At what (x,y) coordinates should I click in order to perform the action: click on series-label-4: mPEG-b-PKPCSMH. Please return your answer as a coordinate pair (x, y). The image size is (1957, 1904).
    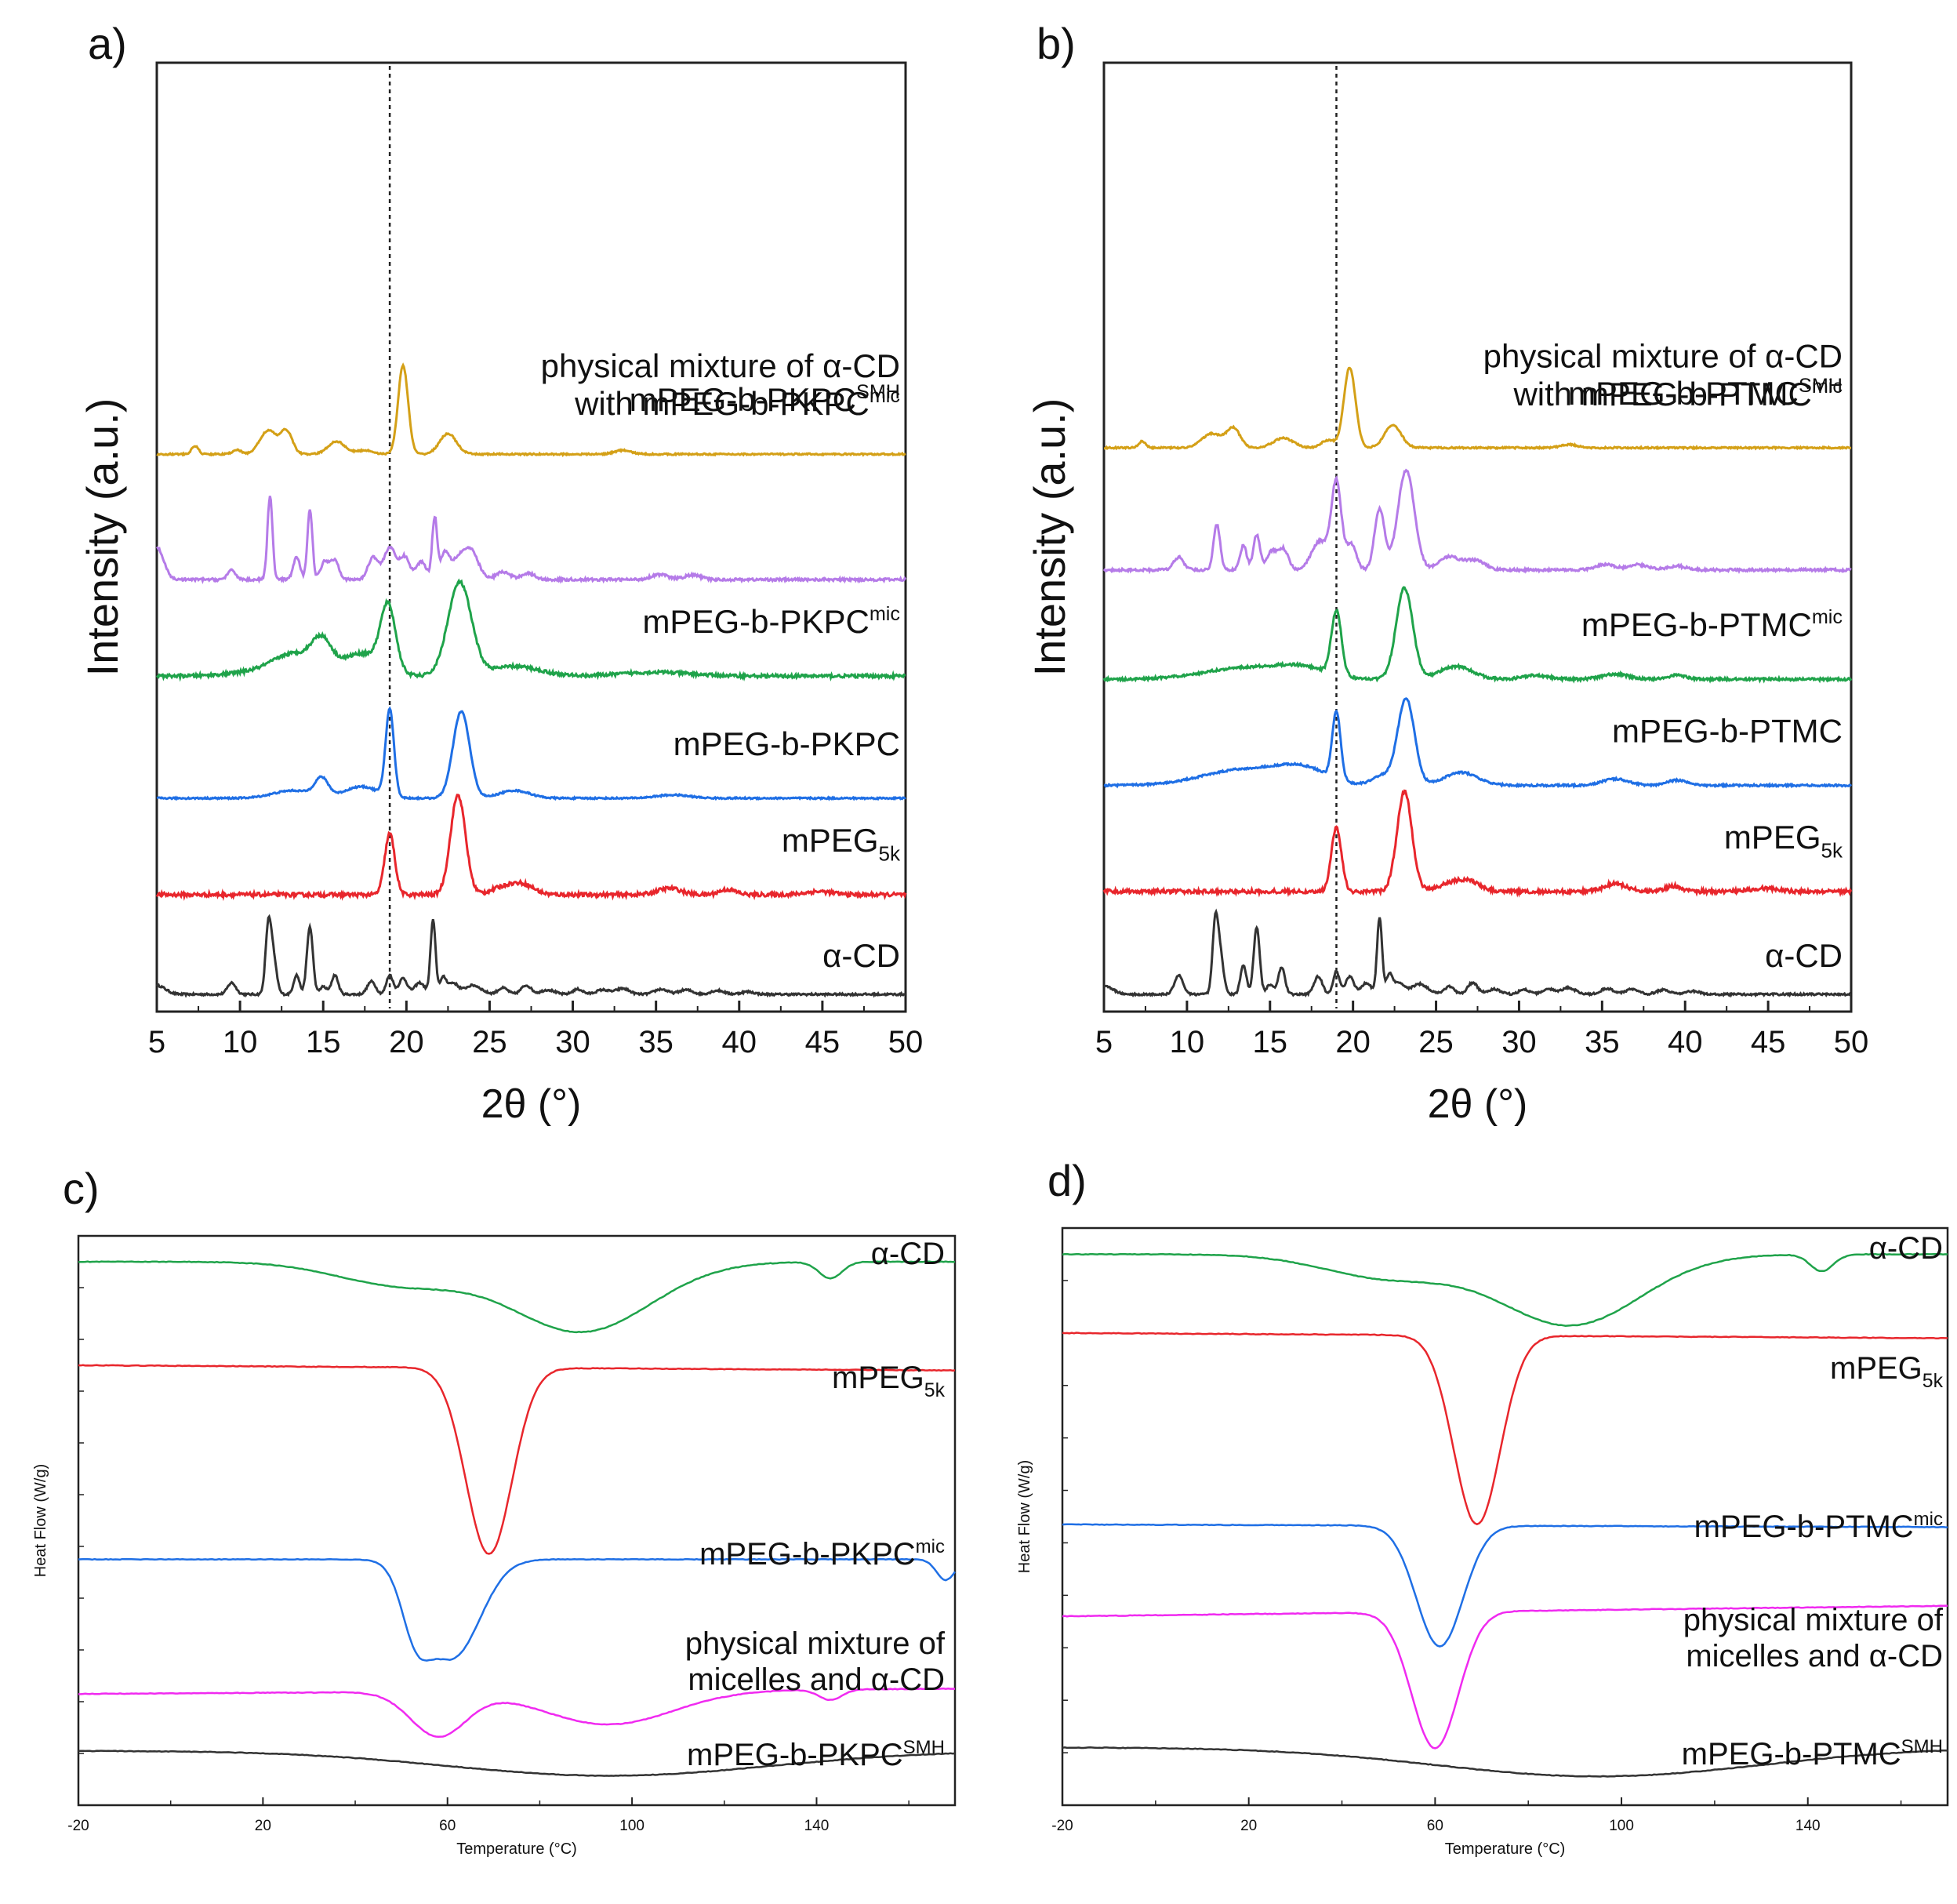
    Looking at the image, I should click on (816, 1754).